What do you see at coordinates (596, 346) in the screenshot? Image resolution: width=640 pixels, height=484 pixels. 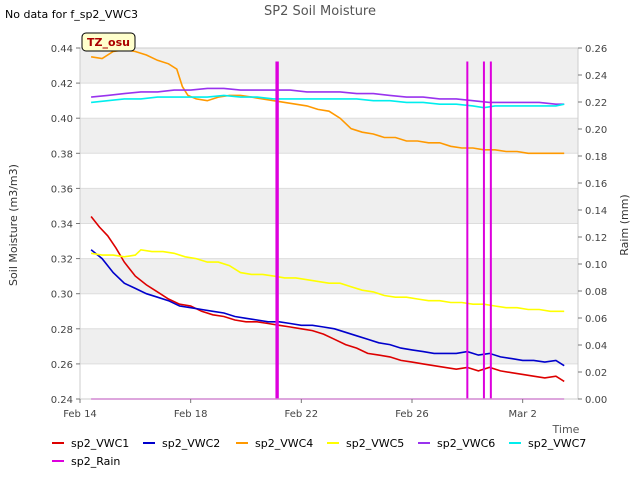 I see `y2-tick-label: 0.04` at bounding box center [596, 346].